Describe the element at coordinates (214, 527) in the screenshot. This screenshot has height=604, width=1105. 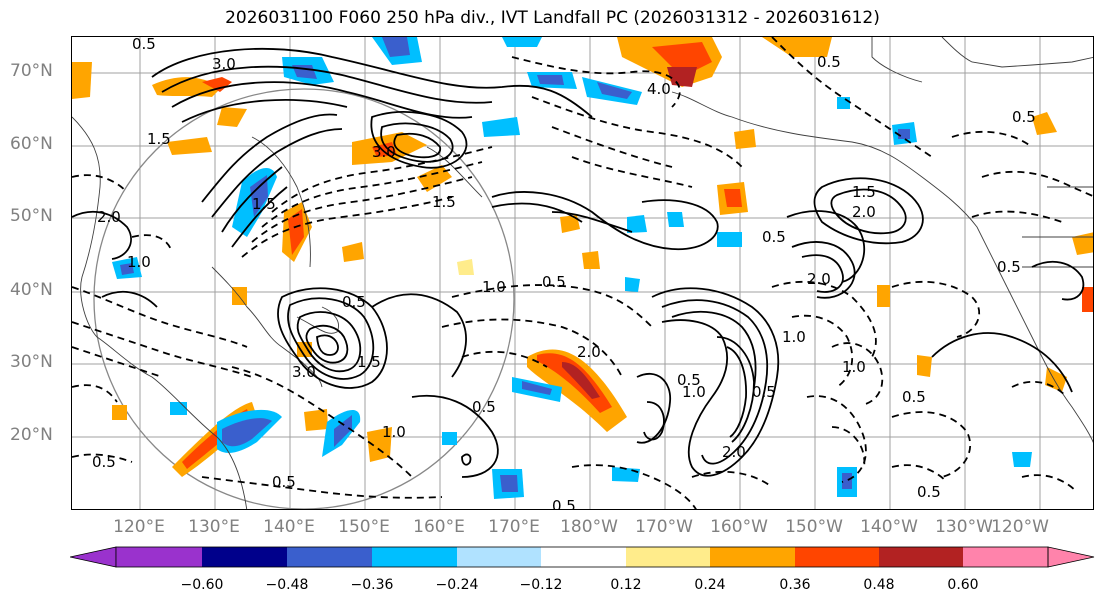
I see `lon-label-130e: 130°E` at that location.